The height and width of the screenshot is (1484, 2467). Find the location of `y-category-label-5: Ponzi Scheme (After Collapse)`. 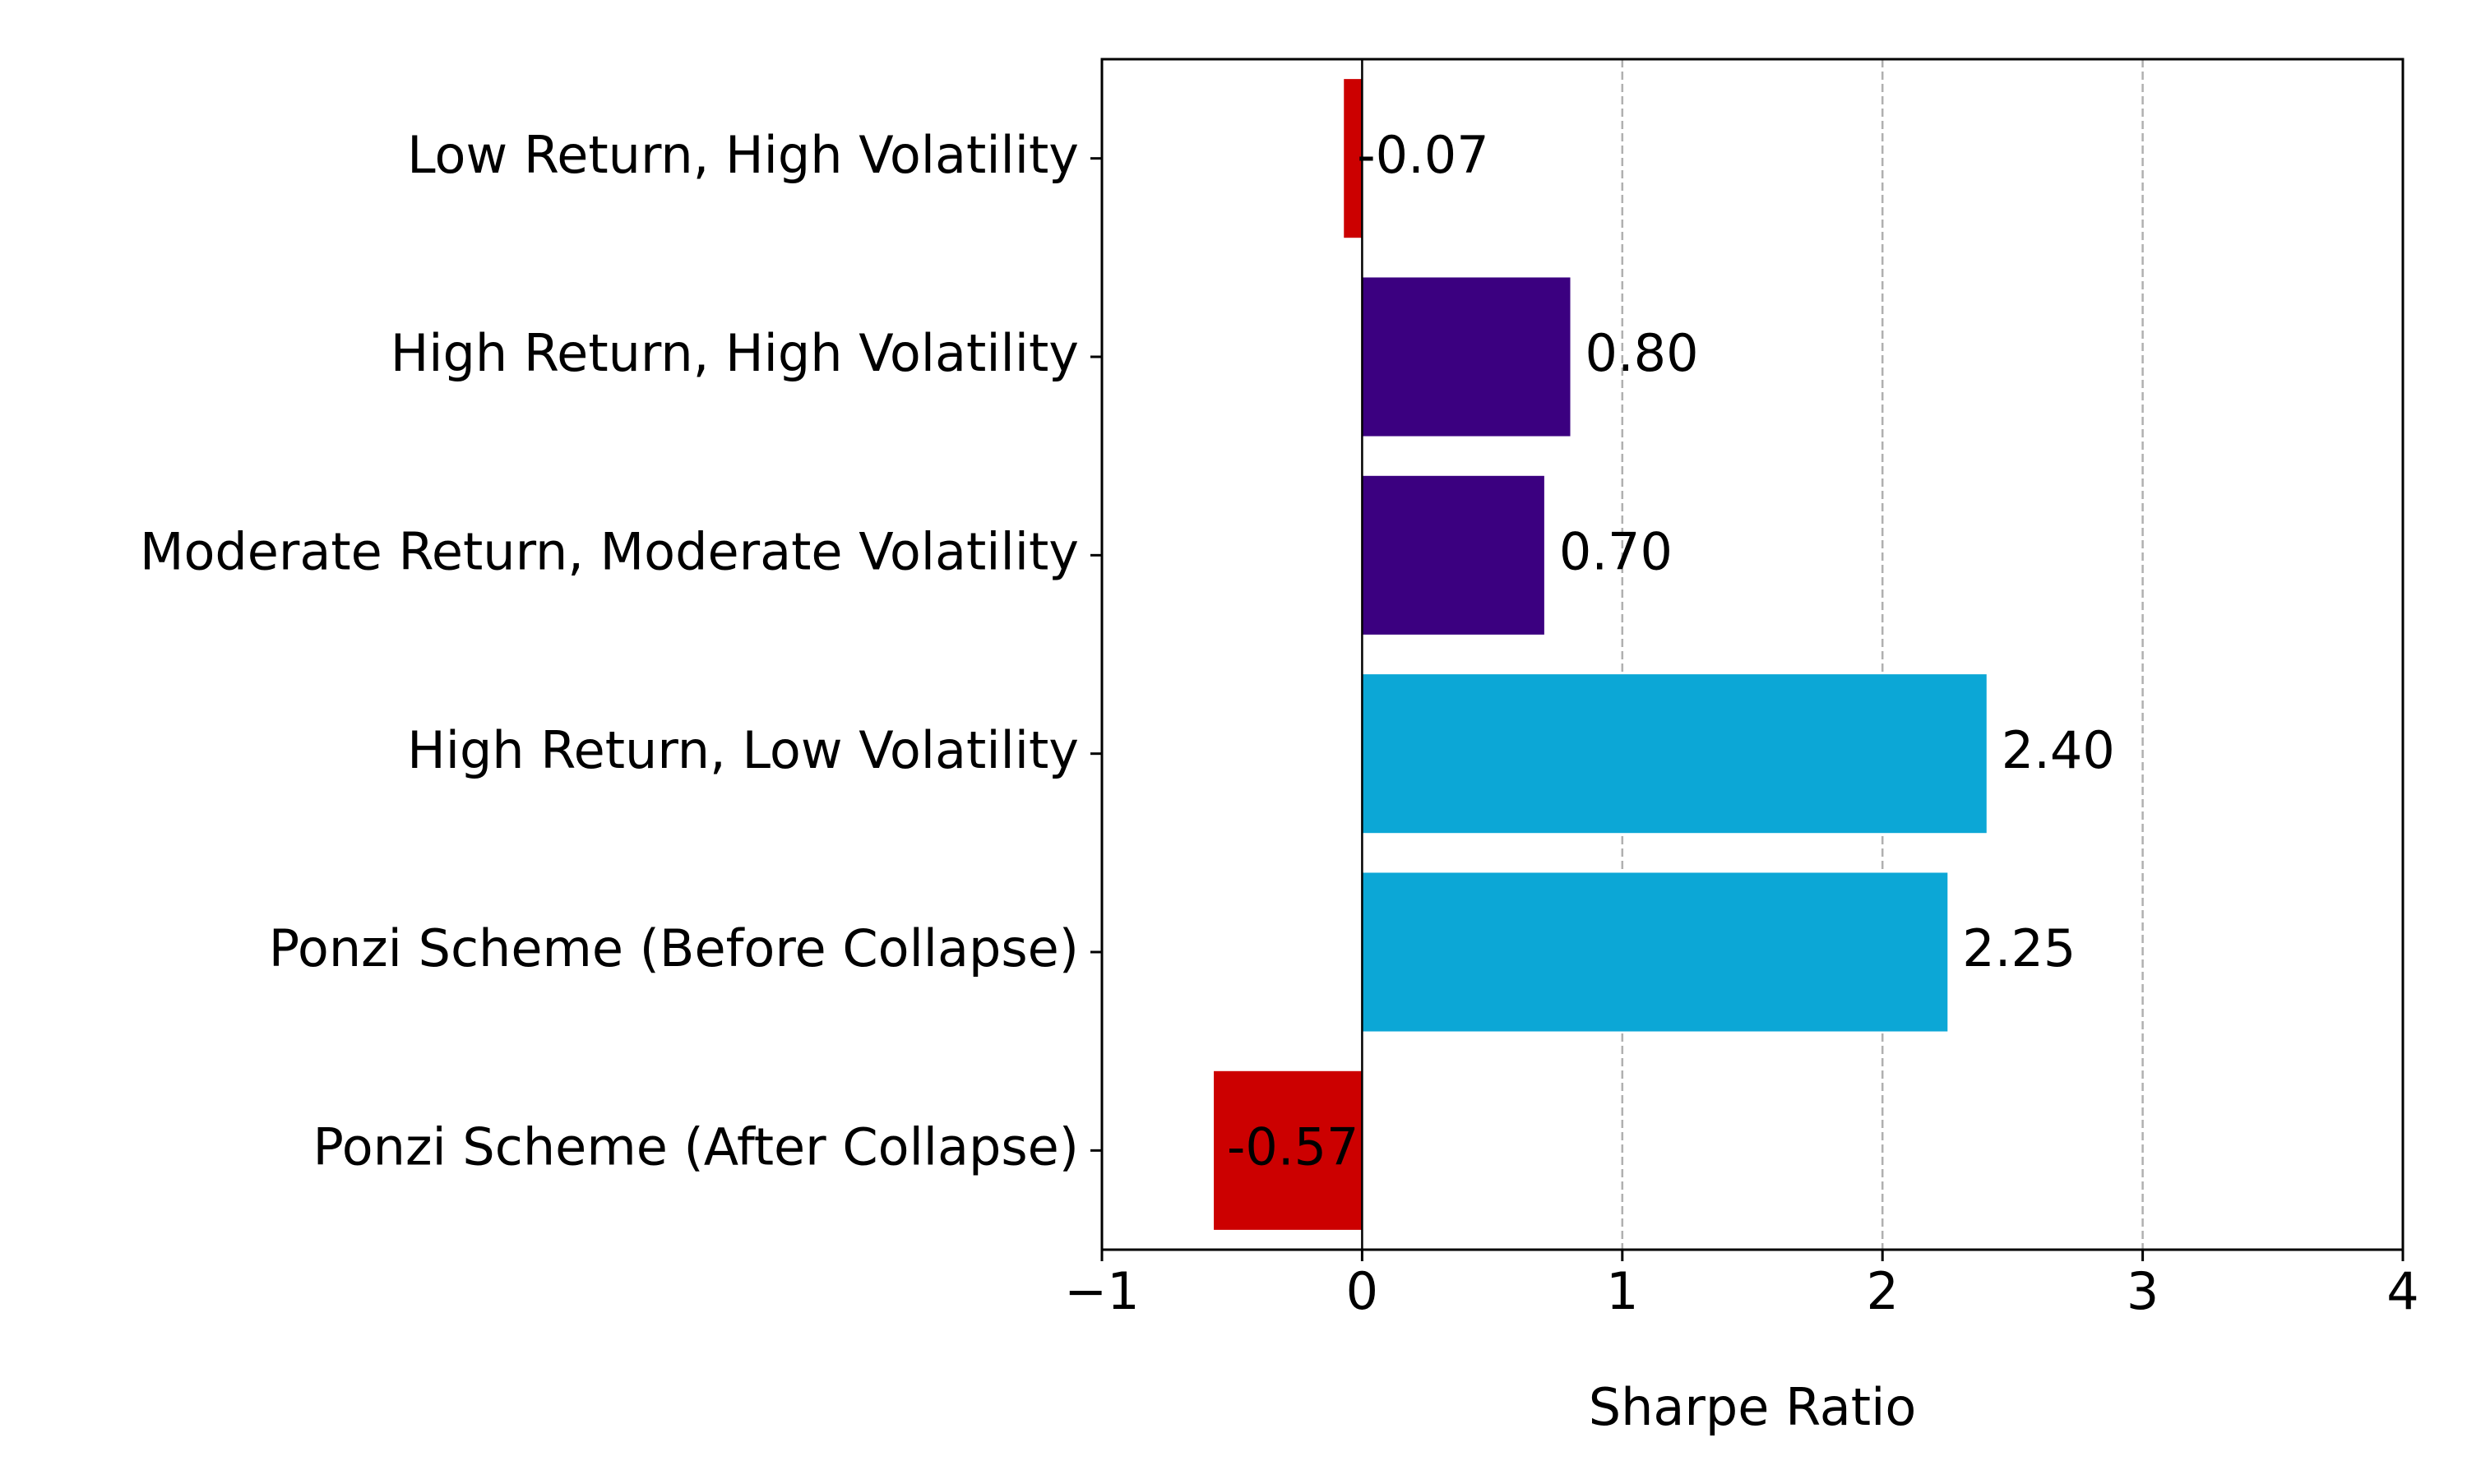

y-category-label-5: Ponzi Scheme (After Collapse) is located at coordinates (696, 1147).